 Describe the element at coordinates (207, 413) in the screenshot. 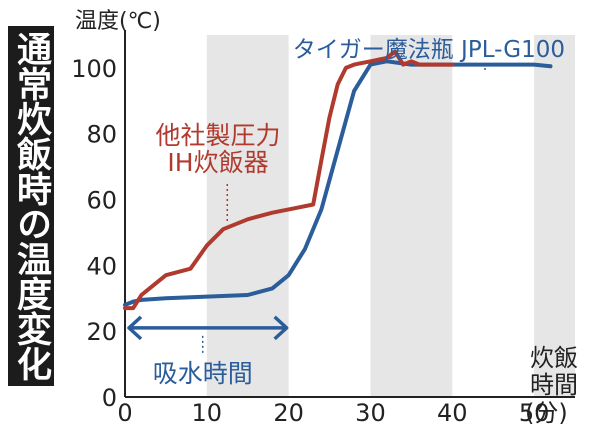

I see `x-tick-label-10: 10` at that location.